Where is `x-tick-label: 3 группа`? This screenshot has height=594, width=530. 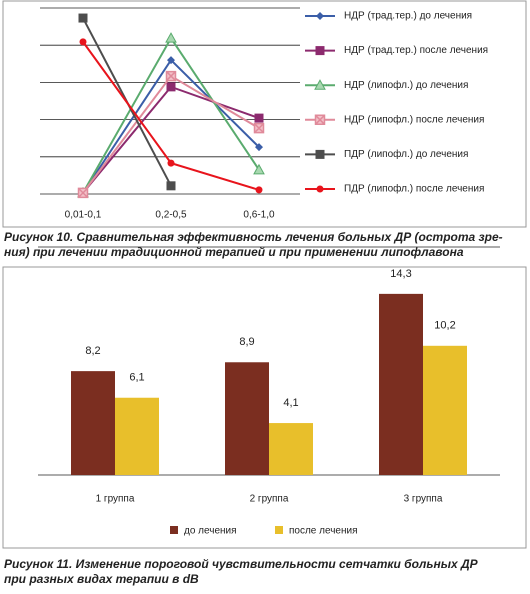 x-tick-label: 3 группа is located at coordinates (423, 499).